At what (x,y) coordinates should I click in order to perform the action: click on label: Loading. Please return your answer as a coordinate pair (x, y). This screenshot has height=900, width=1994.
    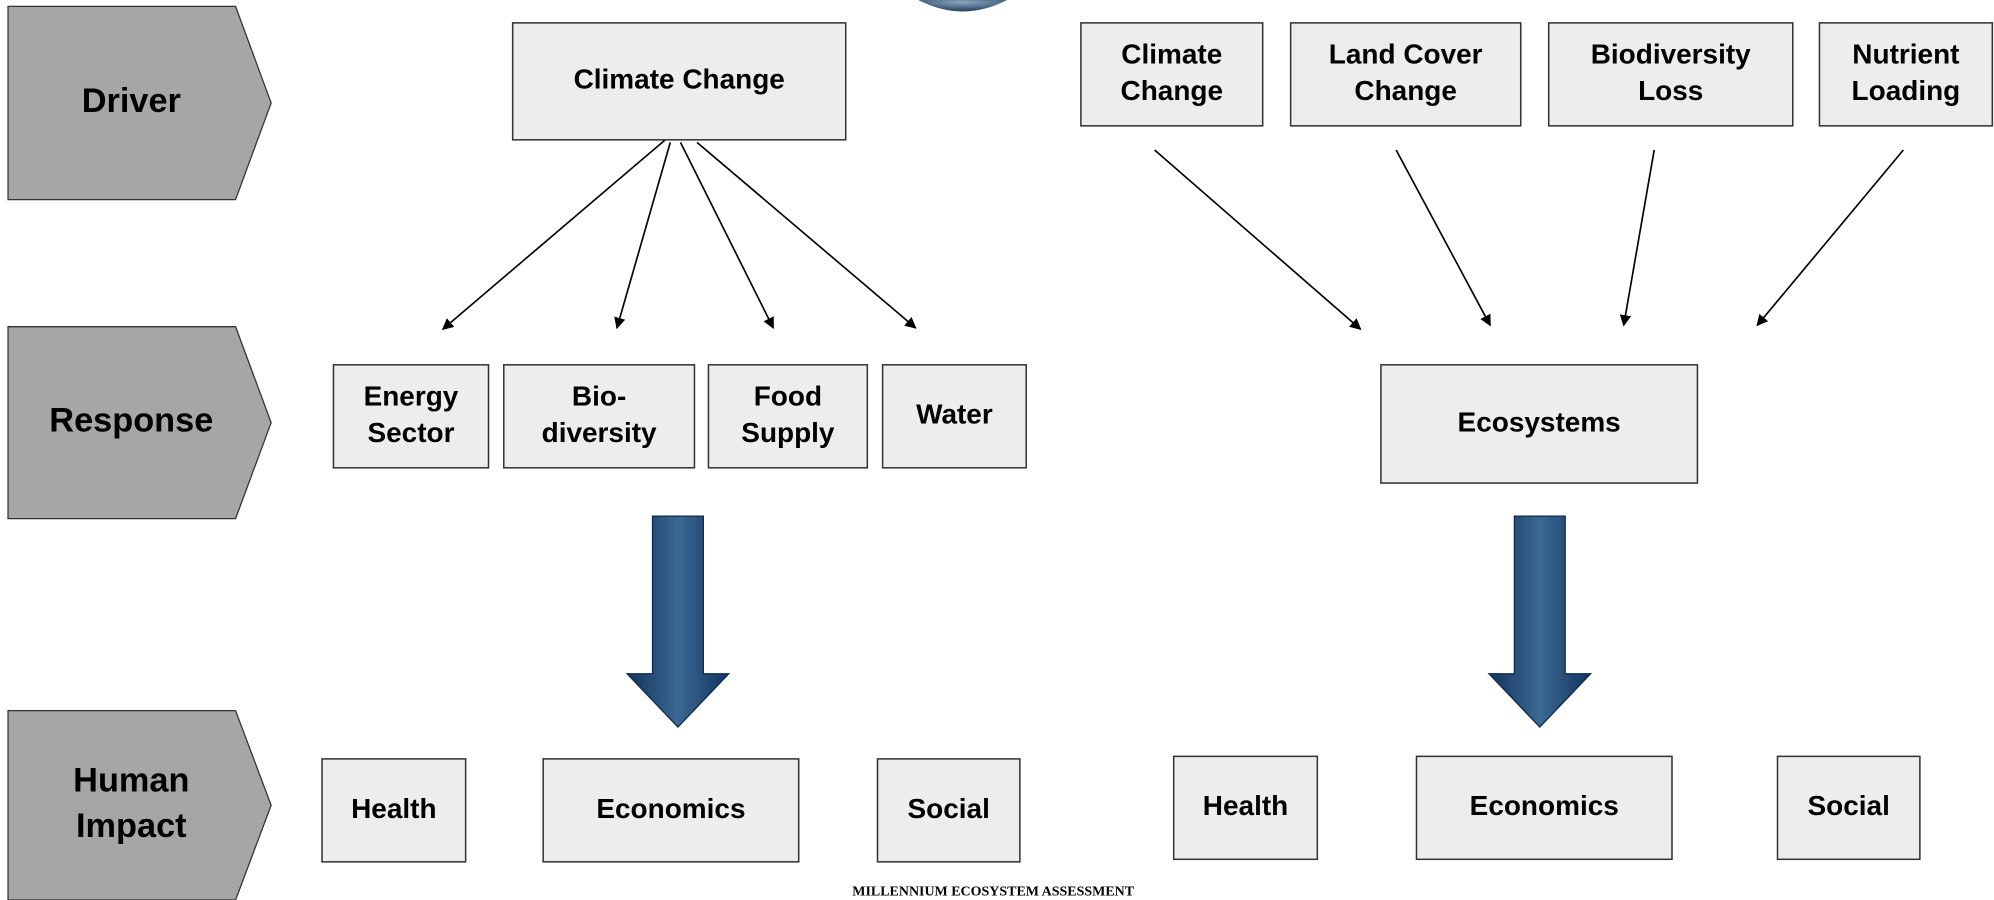
    Looking at the image, I should click on (1906, 90).